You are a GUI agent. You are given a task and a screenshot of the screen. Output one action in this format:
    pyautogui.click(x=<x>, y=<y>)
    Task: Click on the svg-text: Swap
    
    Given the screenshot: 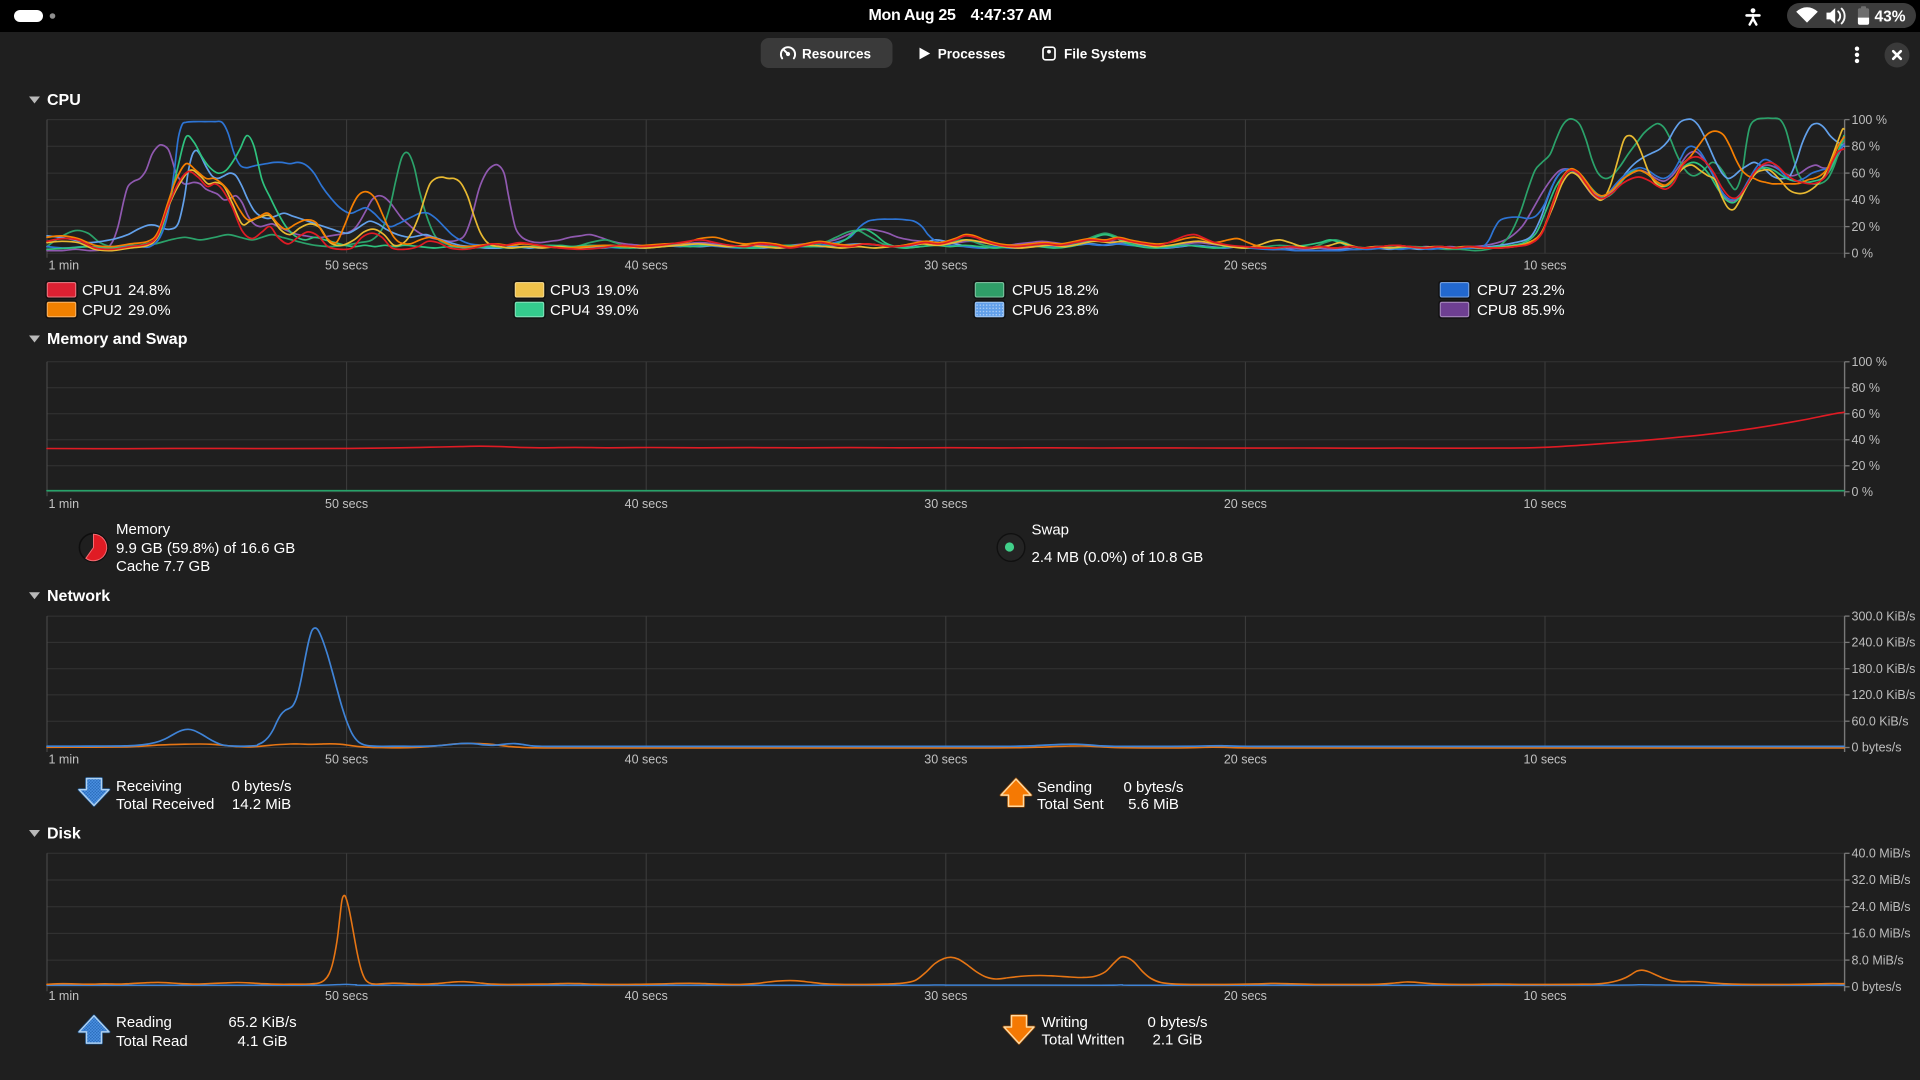 What is the action you would take?
    pyautogui.click(x=1051, y=530)
    